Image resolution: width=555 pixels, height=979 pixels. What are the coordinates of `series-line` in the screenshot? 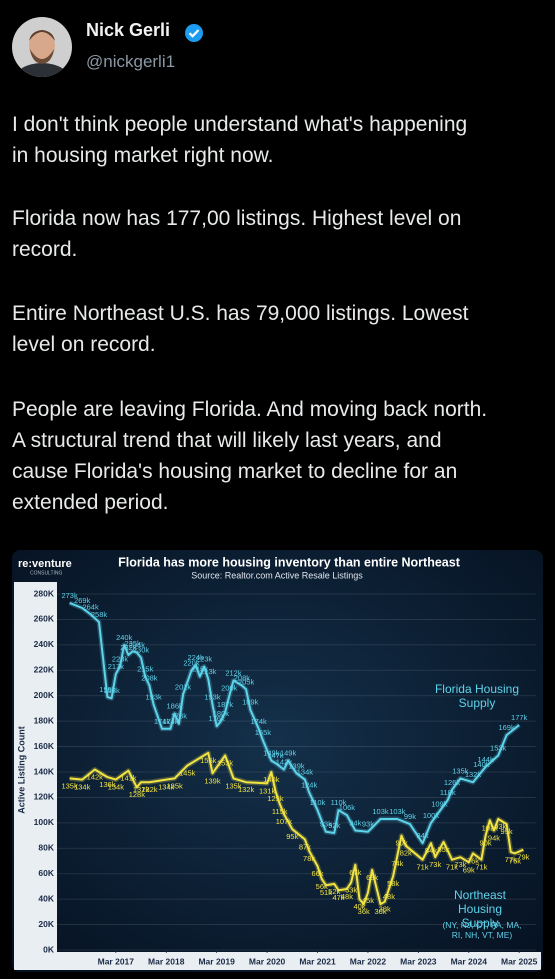 It's located at (296, 828).